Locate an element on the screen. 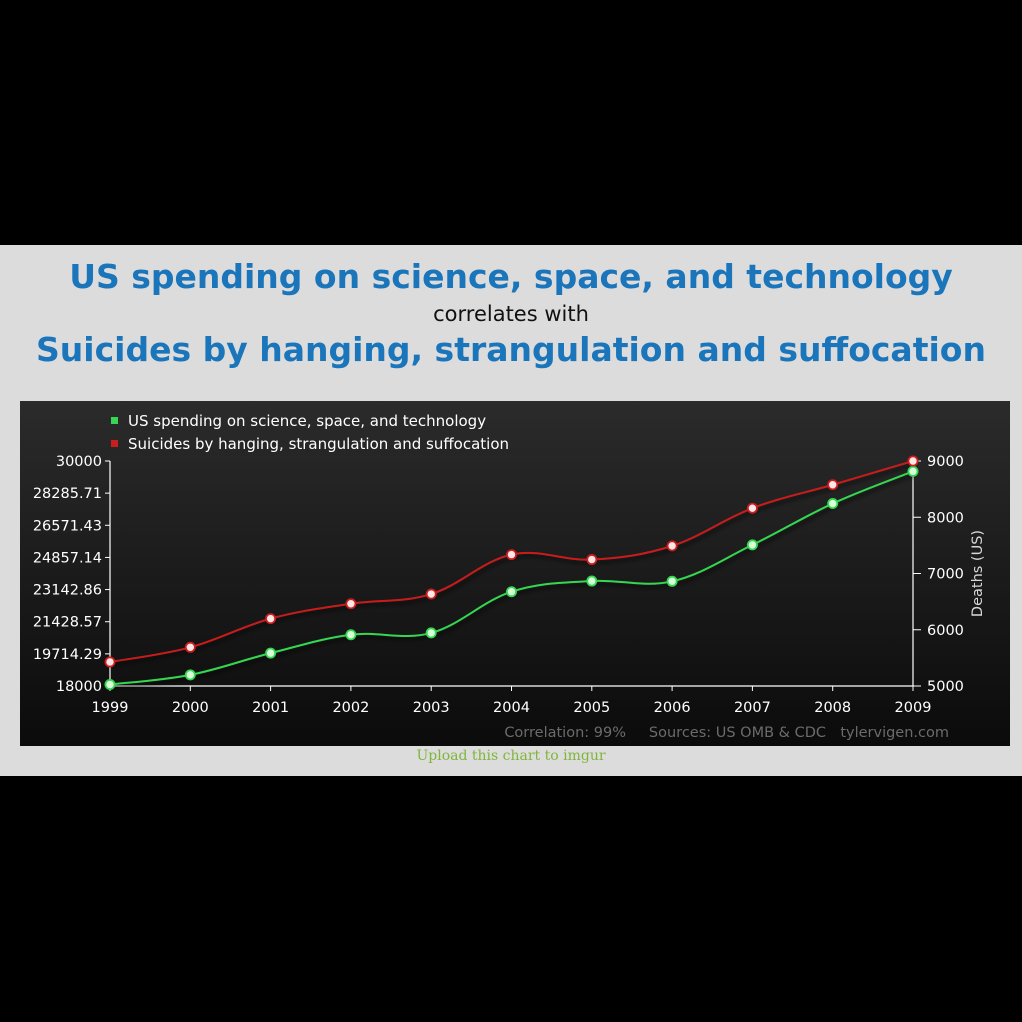  credits-correlation: Correlation: 99% is located at coordinates (565, 733).